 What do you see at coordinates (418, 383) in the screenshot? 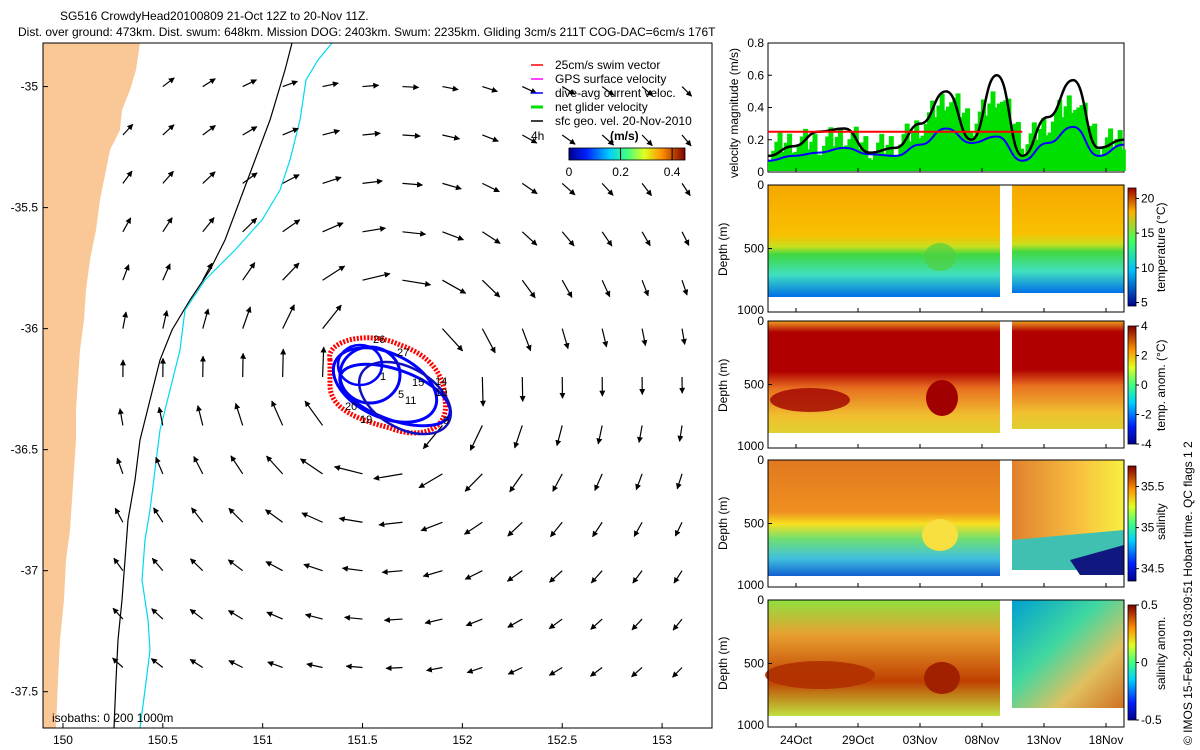
I see `track-label: 15` at bounding box center [418, 383].